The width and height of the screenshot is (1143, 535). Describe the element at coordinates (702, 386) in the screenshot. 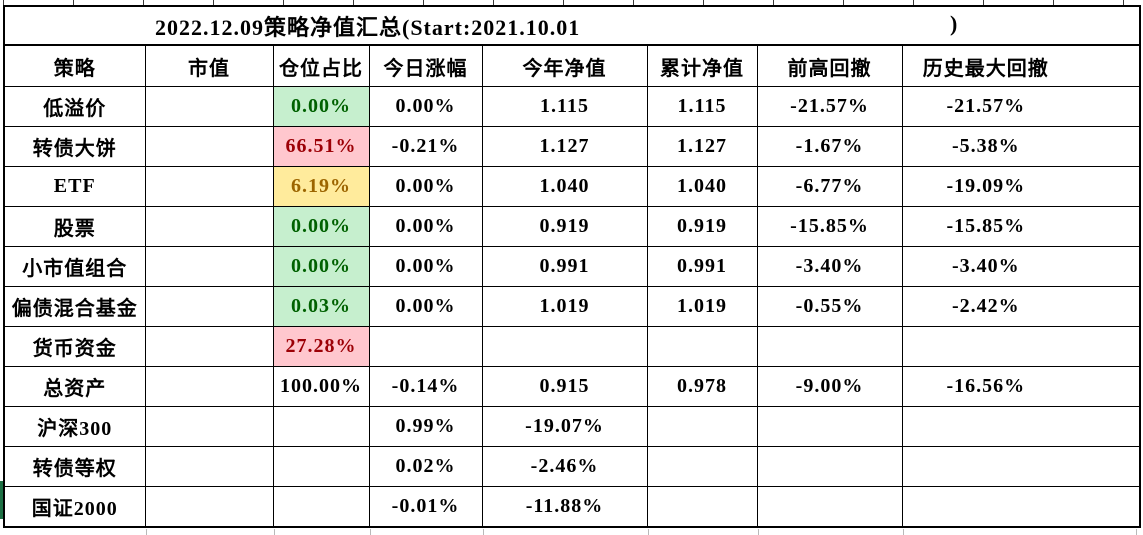

I see `cell-cum_nav: 0.978` at that location.